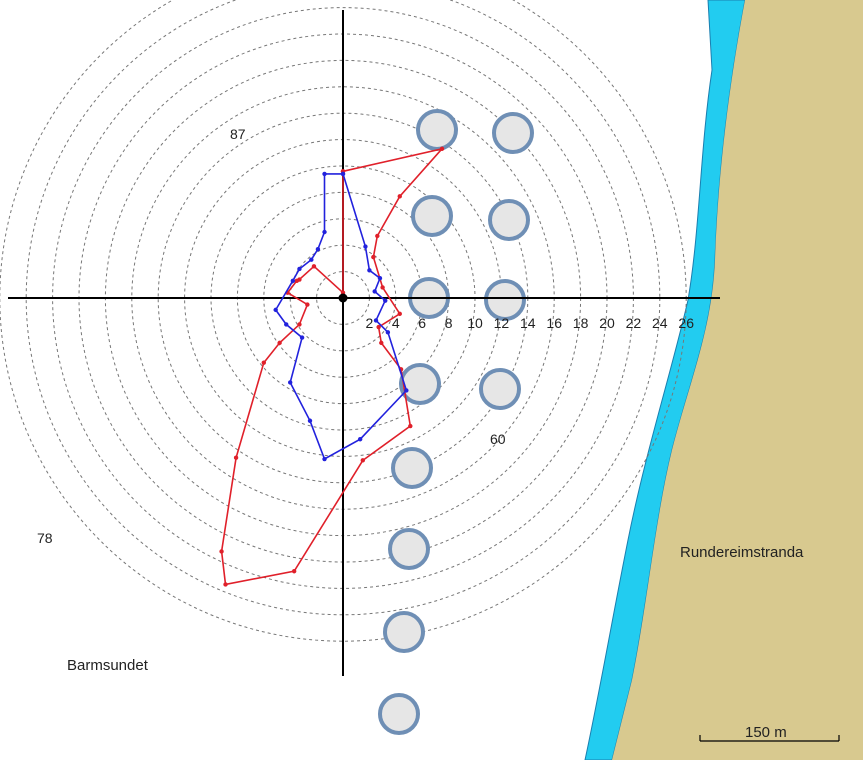 The height and width of the screenshot is (760, 863). Describe the element at coordinates (45, 538) in the screenshot. I see `depth-label-78: 78` at that location.